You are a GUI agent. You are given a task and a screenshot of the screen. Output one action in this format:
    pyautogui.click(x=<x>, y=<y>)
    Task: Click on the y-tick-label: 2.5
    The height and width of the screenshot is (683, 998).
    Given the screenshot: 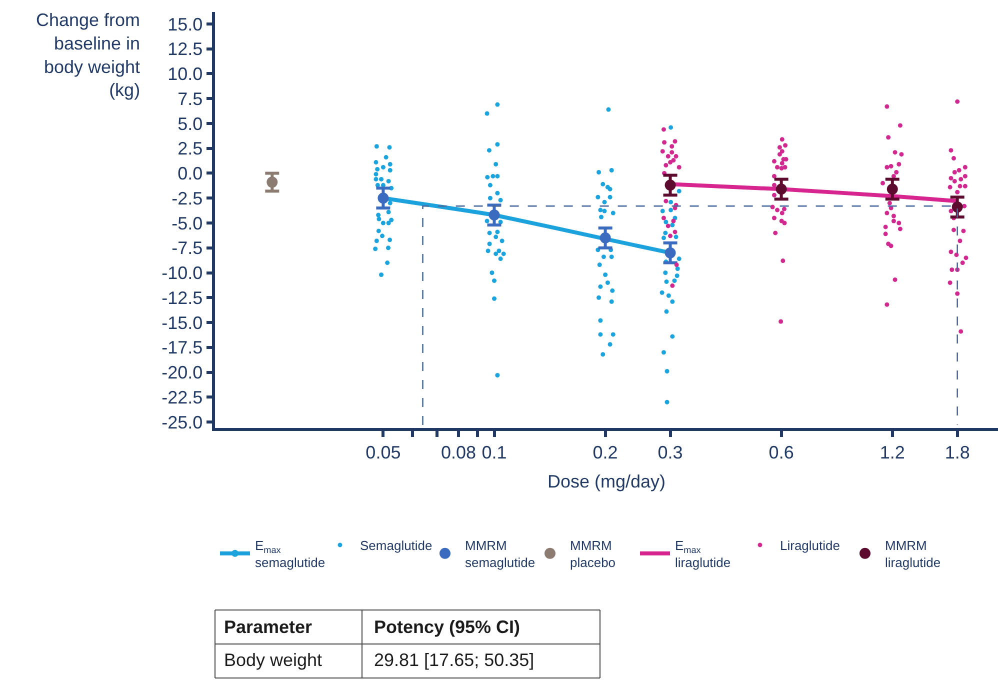 What is the action you would take?
    pyautogui.click(x=190, y=148)
    